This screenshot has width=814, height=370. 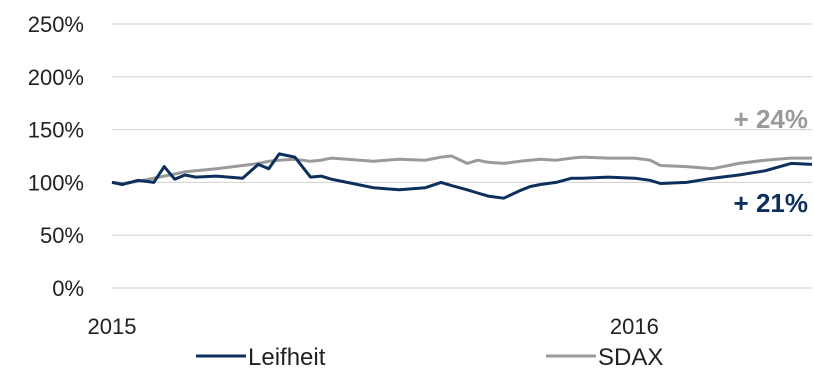 I want to click on series-line-leifheit, so click(x=462, y=176).